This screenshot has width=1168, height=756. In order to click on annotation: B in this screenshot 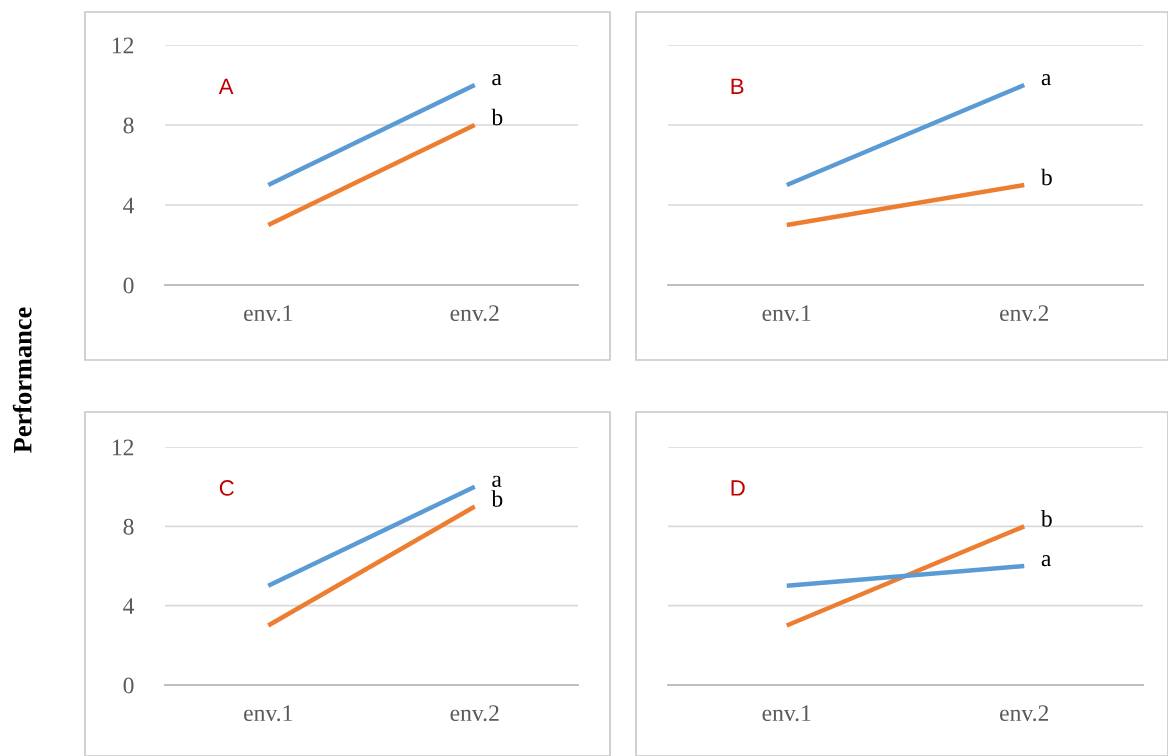, I will do `click(737, 86)`.